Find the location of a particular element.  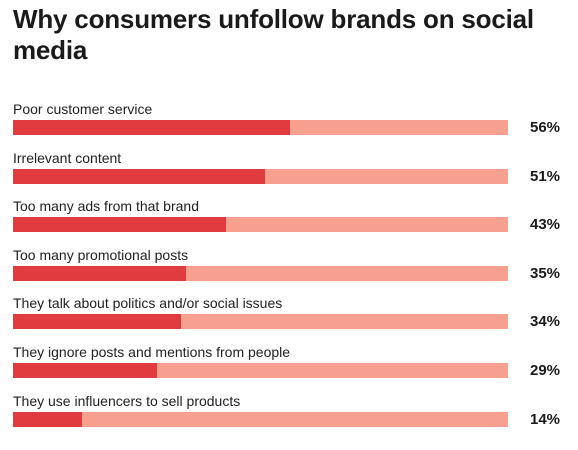

bar-value-label: 35% is located at coordinates (545, 273).